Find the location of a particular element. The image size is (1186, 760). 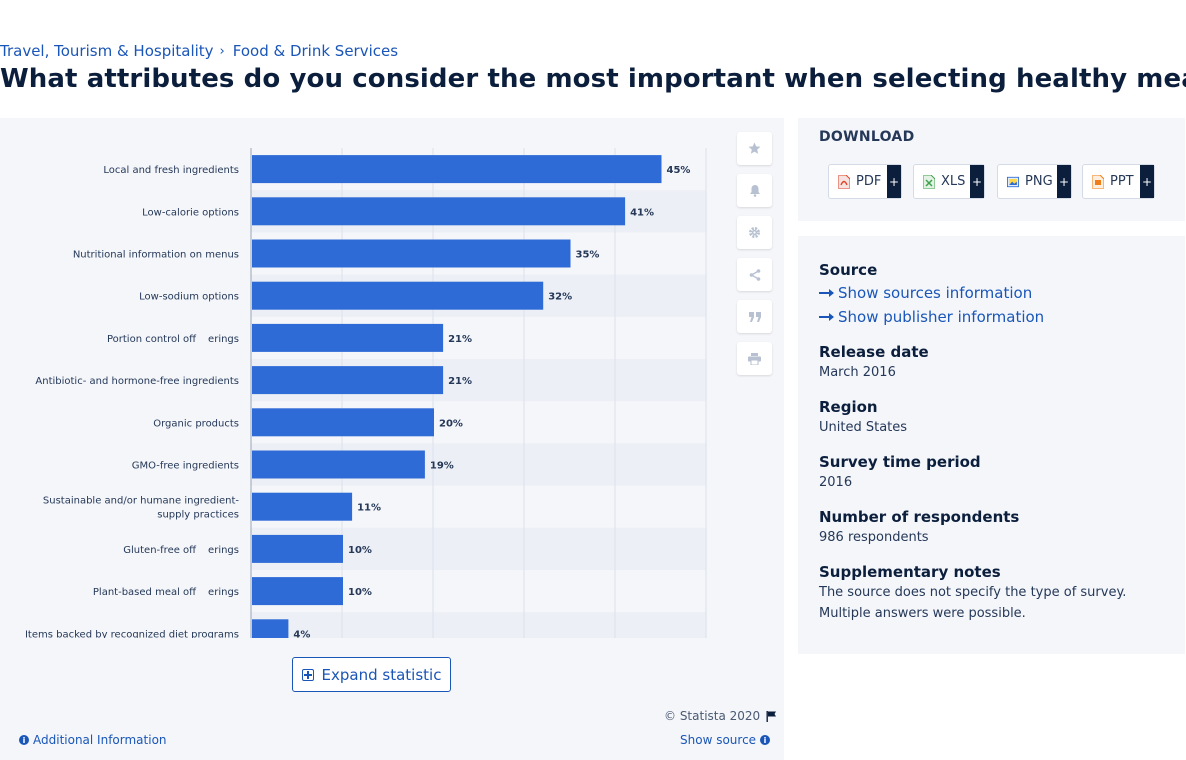

category-label-line: GMO-free ingredients is located at coordinates (185, 466).